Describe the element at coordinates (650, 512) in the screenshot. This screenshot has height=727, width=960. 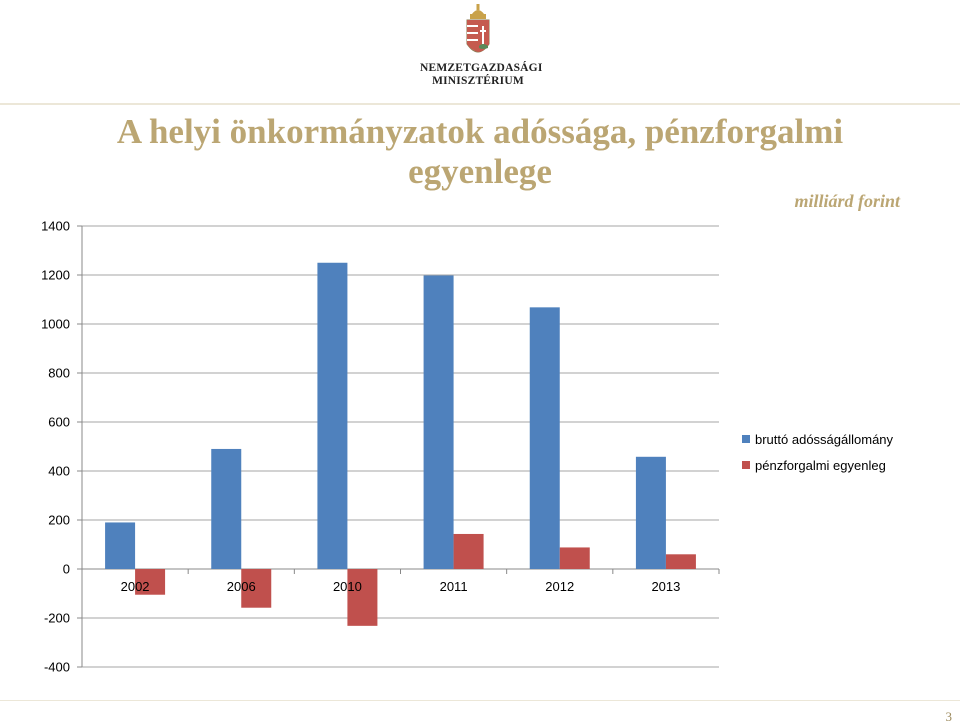
I see `bar-debt-2013` at that location.